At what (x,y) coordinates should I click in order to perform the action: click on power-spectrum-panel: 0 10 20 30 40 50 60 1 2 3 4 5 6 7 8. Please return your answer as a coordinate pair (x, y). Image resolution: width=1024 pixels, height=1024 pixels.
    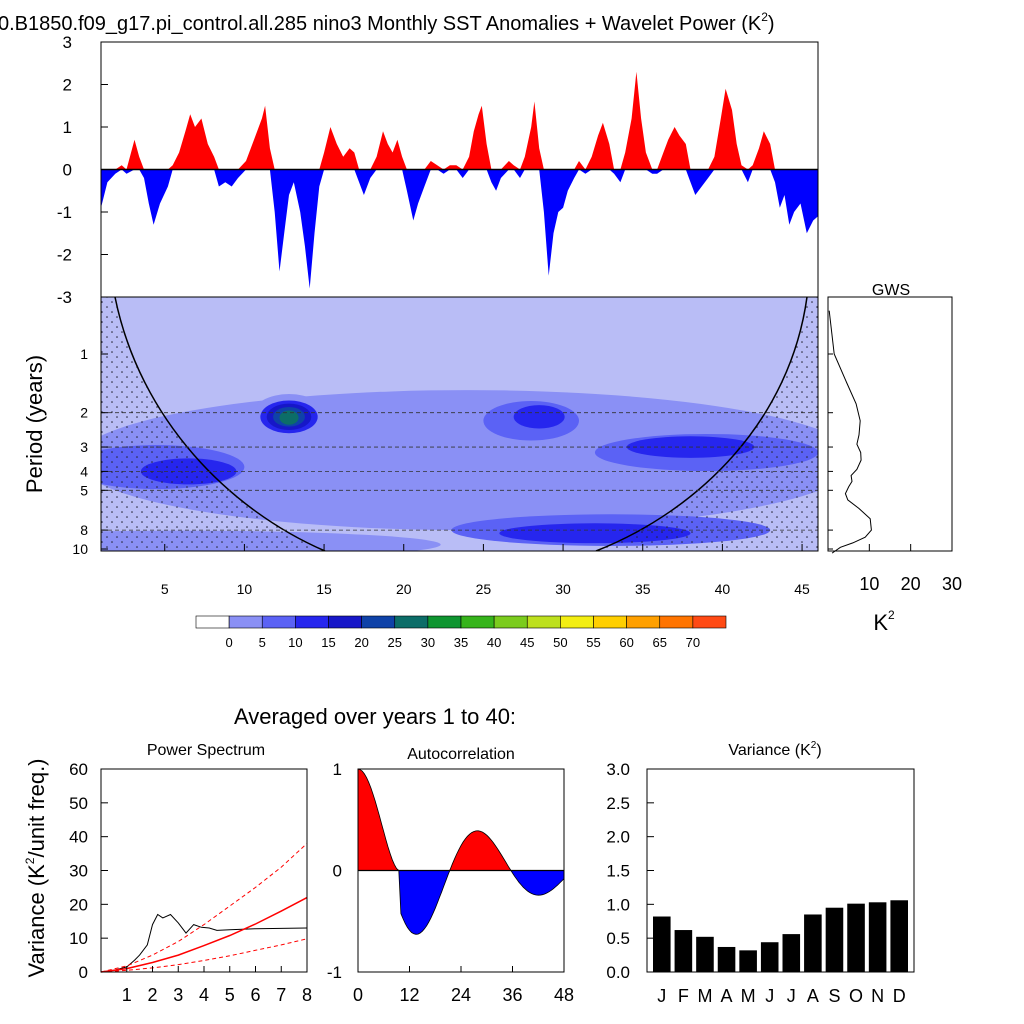
    Looking at the image, I should click on (190, 882).